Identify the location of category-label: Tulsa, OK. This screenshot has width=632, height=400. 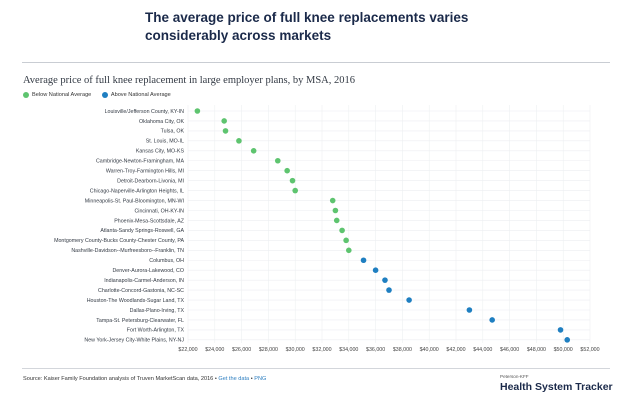
(173, 132).